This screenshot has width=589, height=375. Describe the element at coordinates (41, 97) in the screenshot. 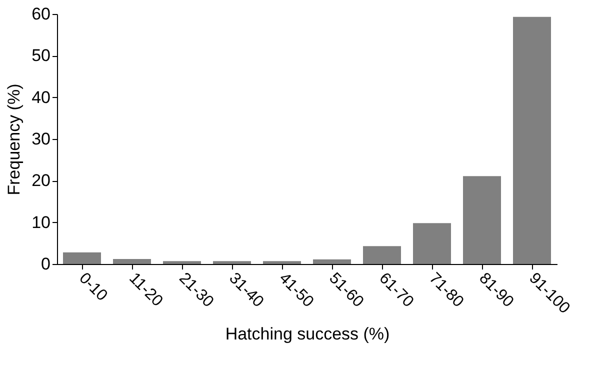

I see `y-tick-label: 40` at that location.